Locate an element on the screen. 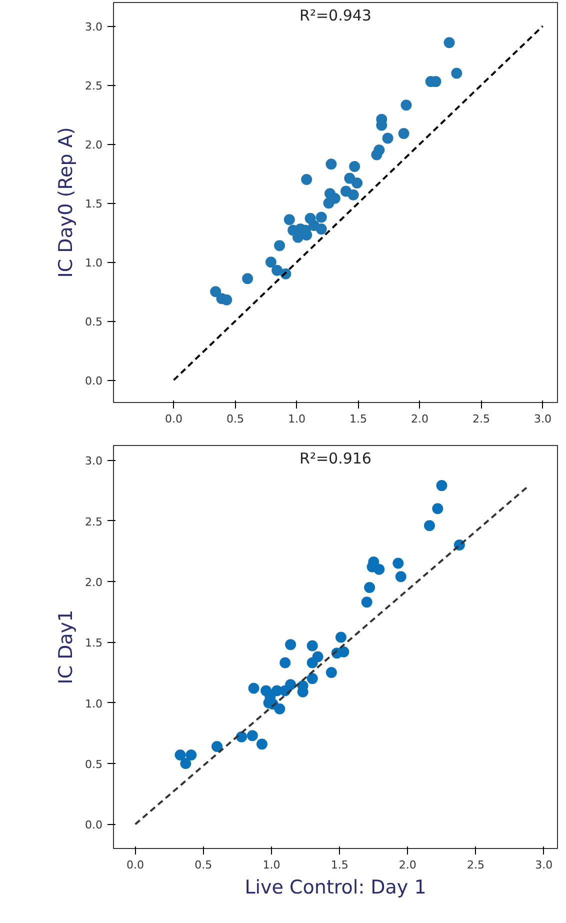  y-axis-title: IC Day1 is located at coordinates (66, 647).